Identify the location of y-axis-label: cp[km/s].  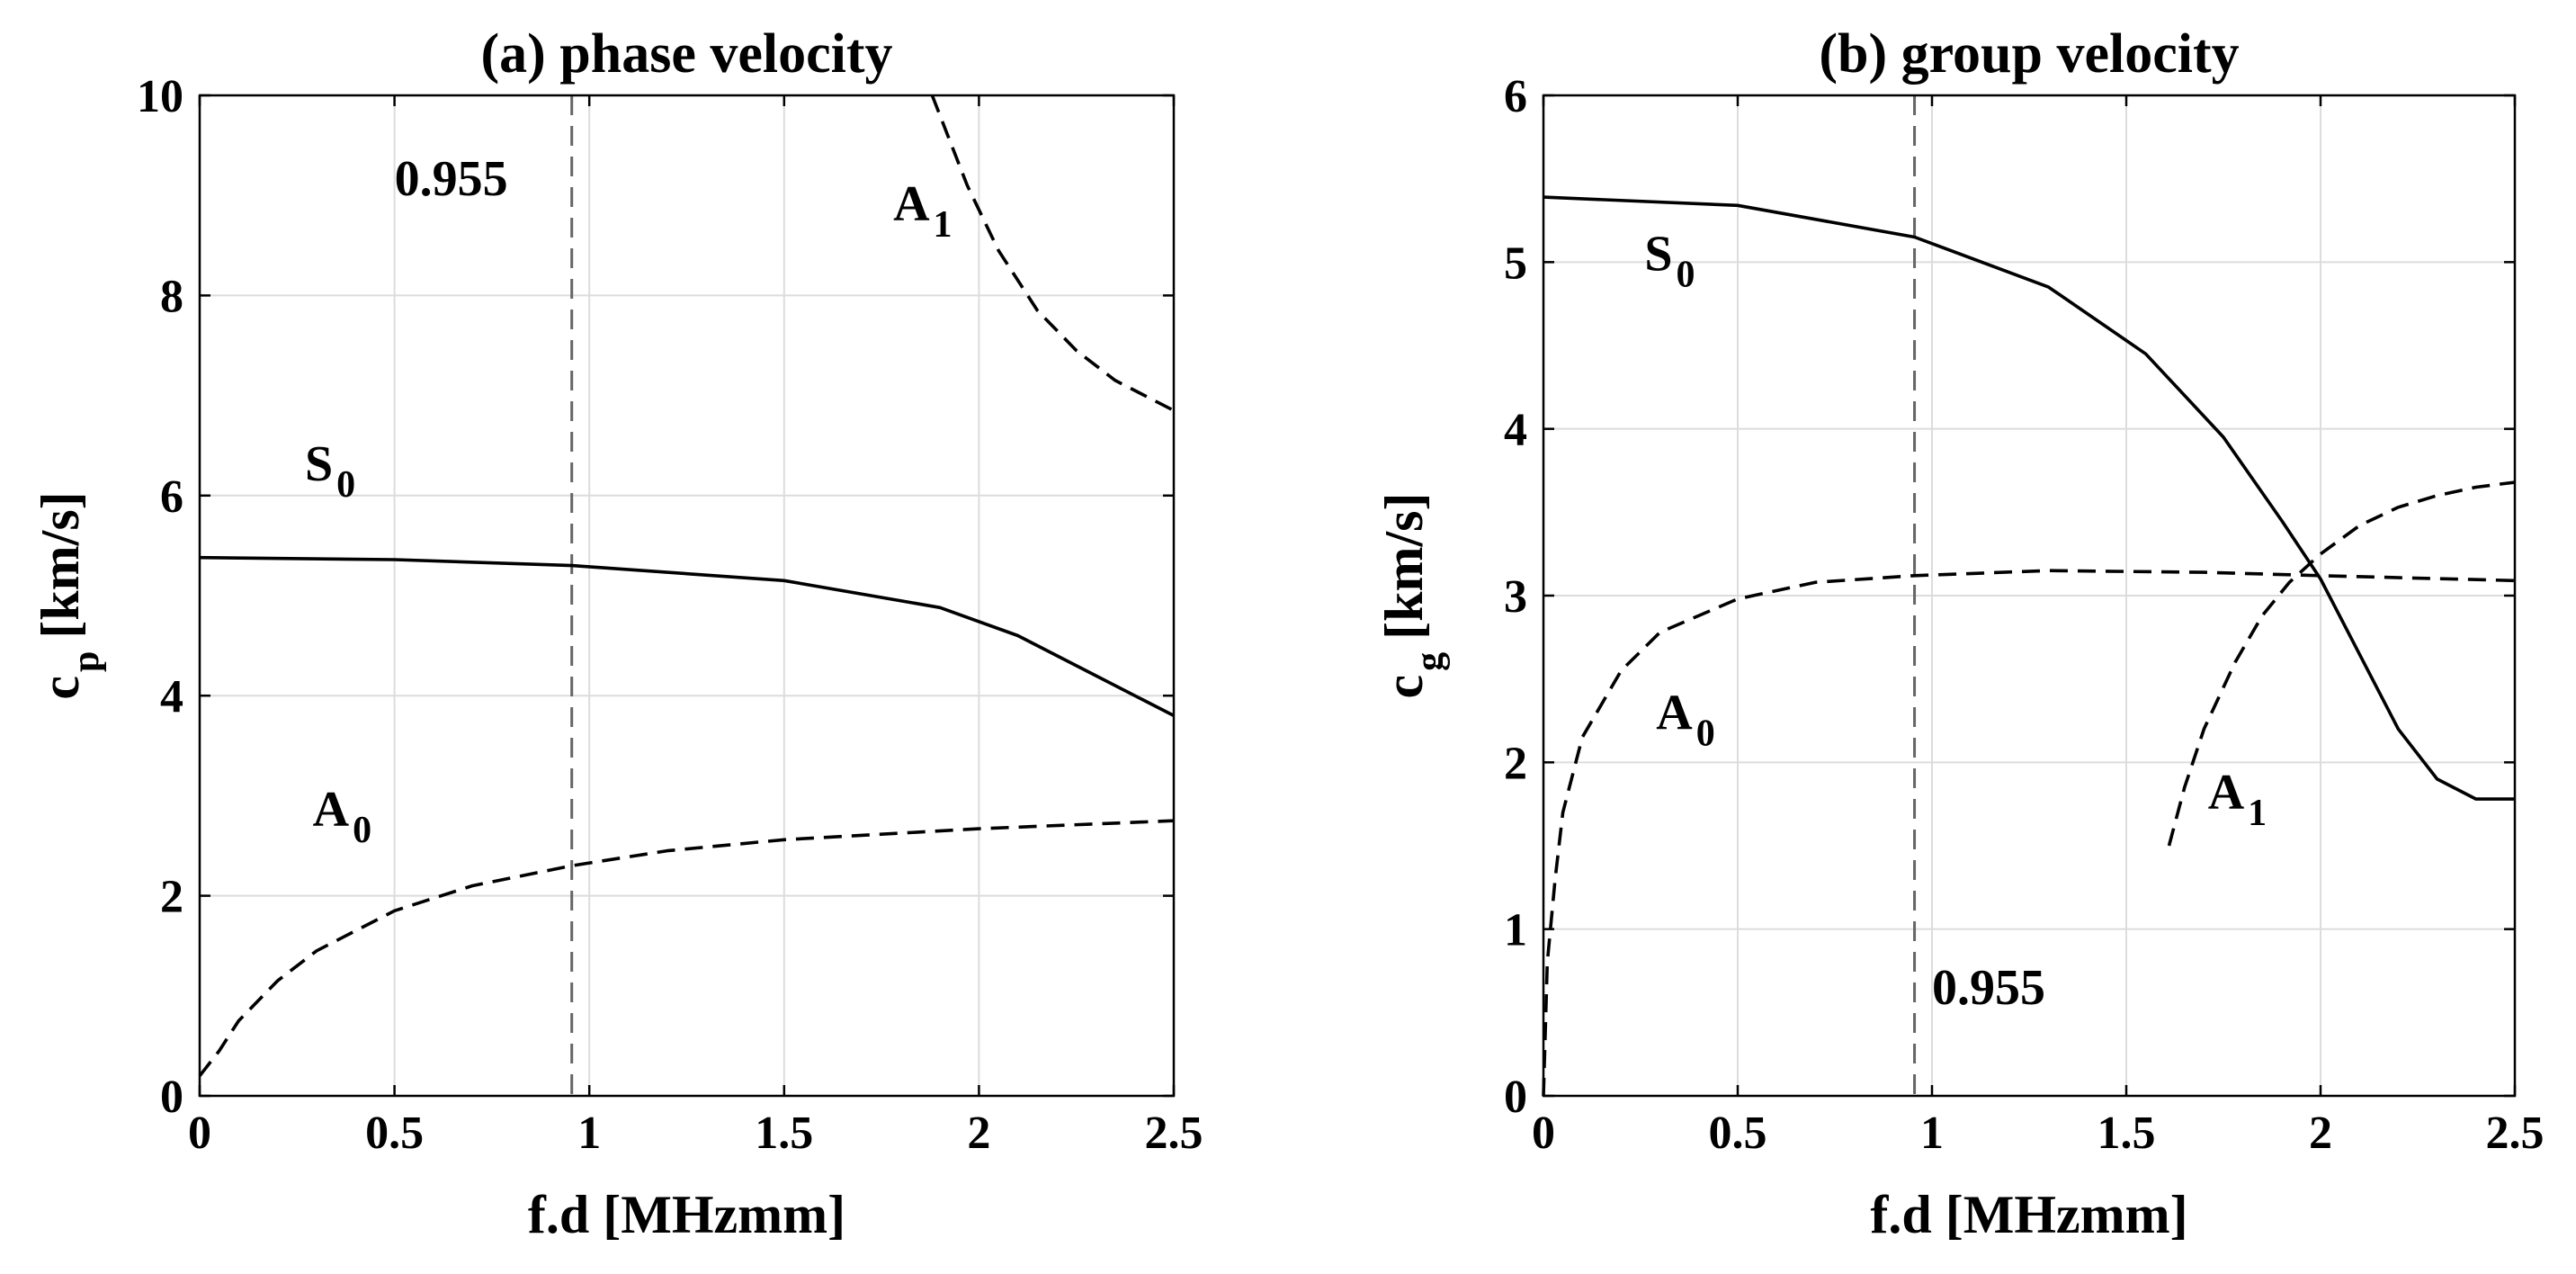
(69, 595).